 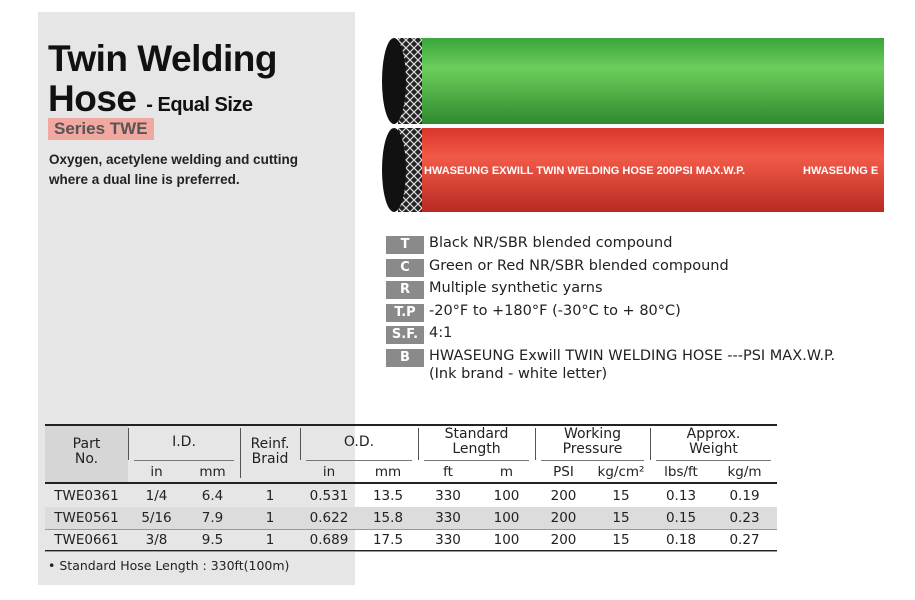 I want to click on group-header: Weight, so click(x=713, y=449).